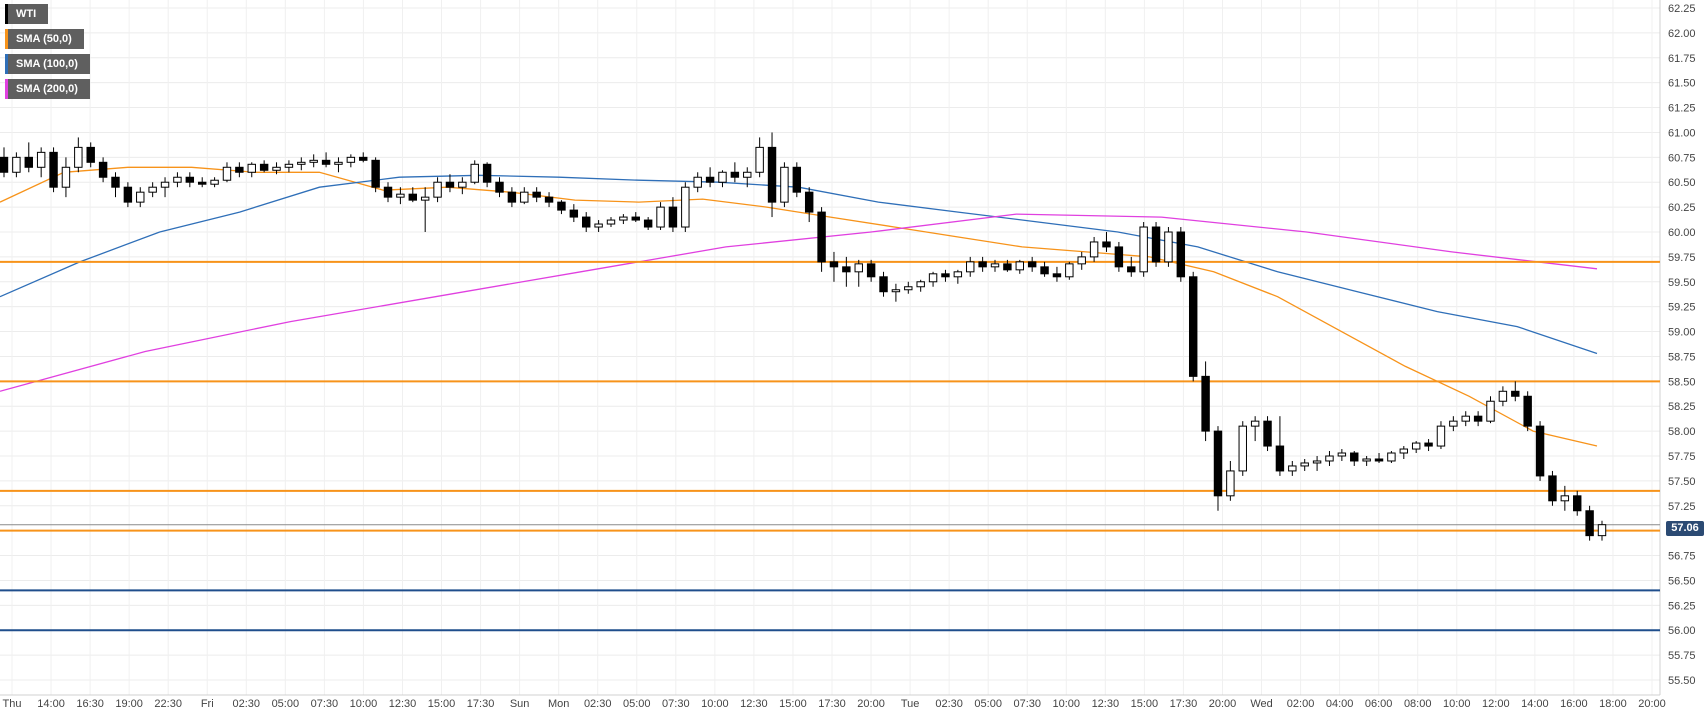 The height and width of the screenshot is (712, 1707). Describe the element at coordinates (1682, 557) in the screenshot. I see `y-tick-label: 56.75` at that location.